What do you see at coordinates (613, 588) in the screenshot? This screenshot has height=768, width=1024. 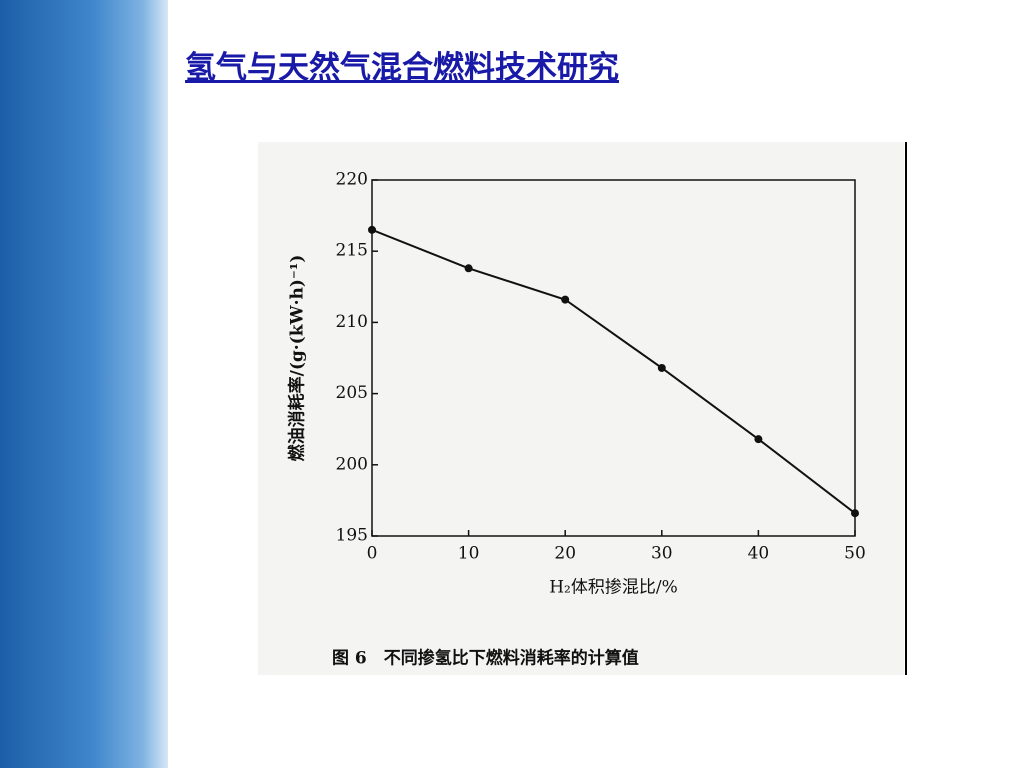 I see `x-axis-label: H₂体积掺混比/%` at bounding box center [613, 588].